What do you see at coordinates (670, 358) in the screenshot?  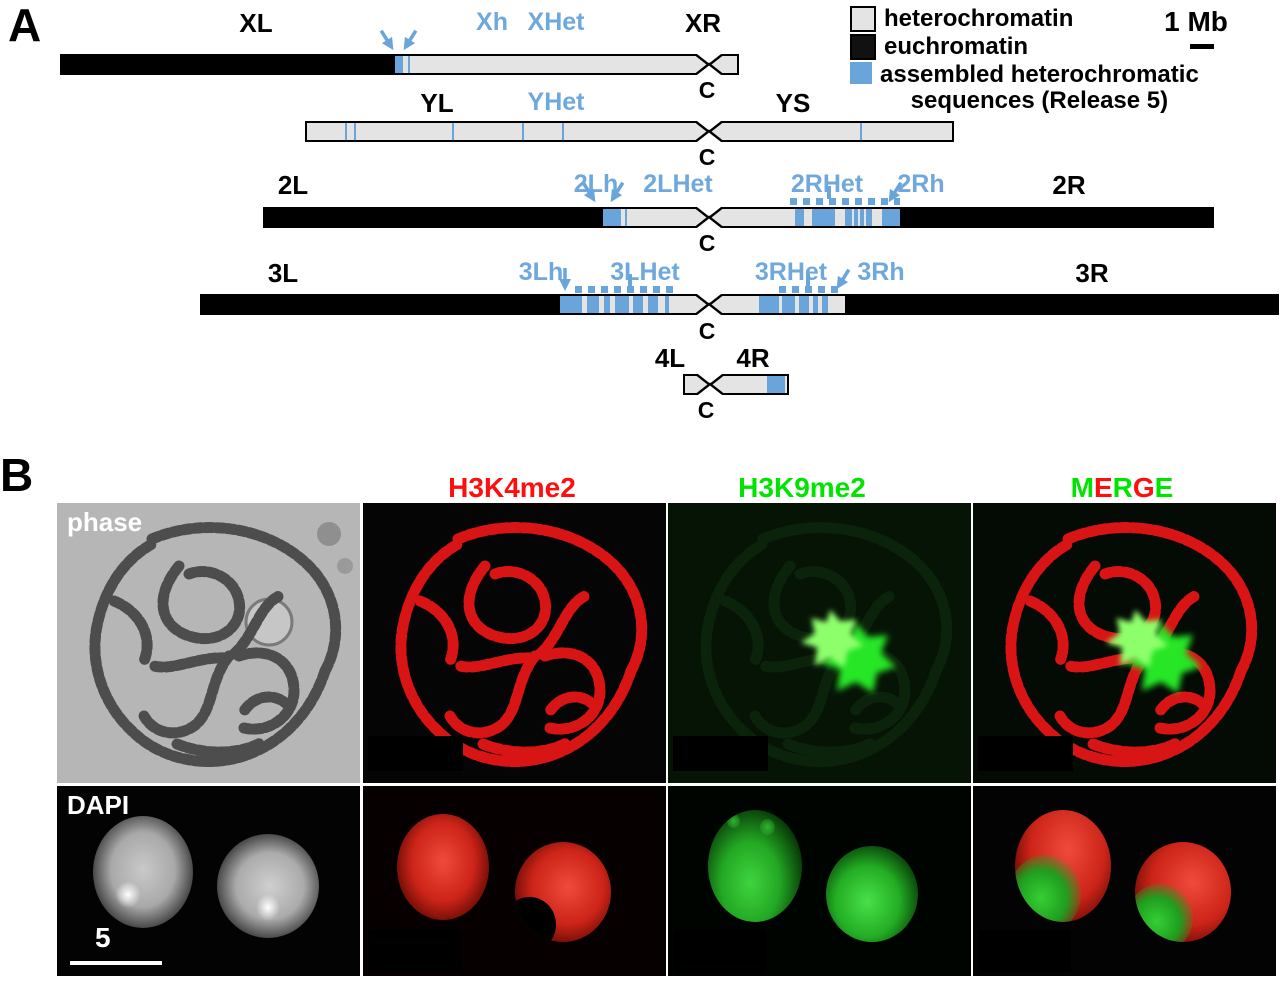 I see `arm-label-4L: 4L` at bounding box center [670, 358].